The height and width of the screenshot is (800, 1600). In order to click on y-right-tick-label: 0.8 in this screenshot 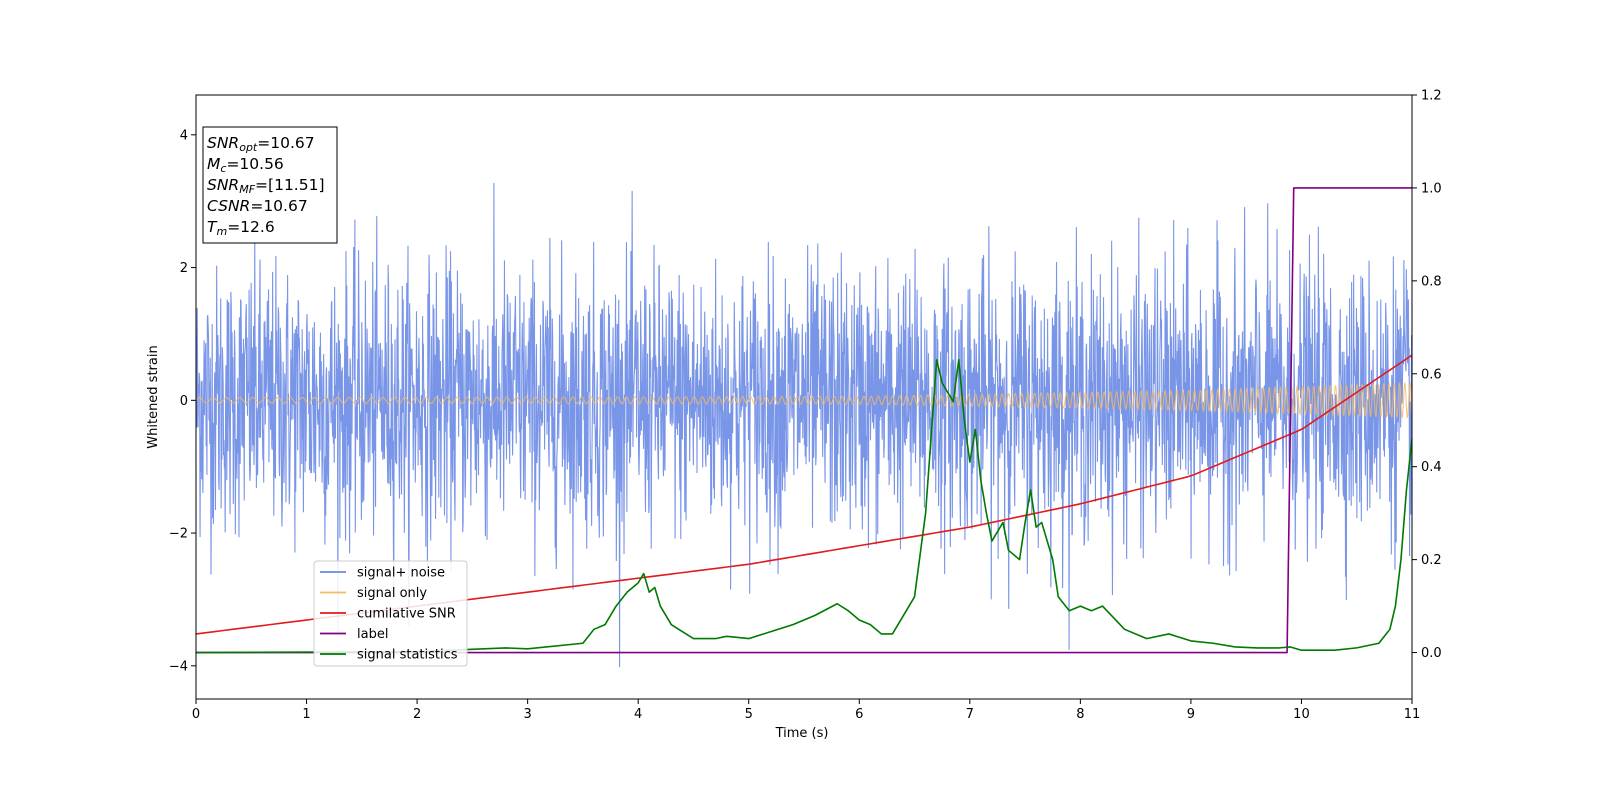, I will do `click(1431, 281)`.